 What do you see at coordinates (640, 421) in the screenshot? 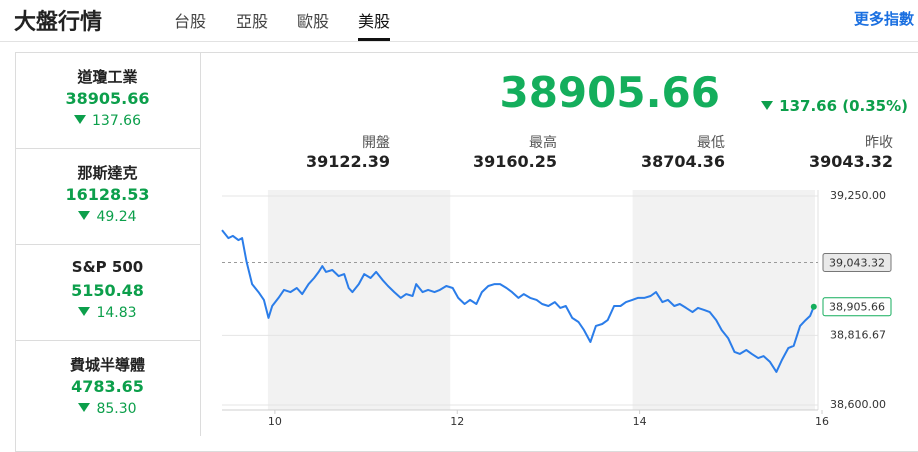
I see `x-tick-label: 14` at bounding box center [640, 421].